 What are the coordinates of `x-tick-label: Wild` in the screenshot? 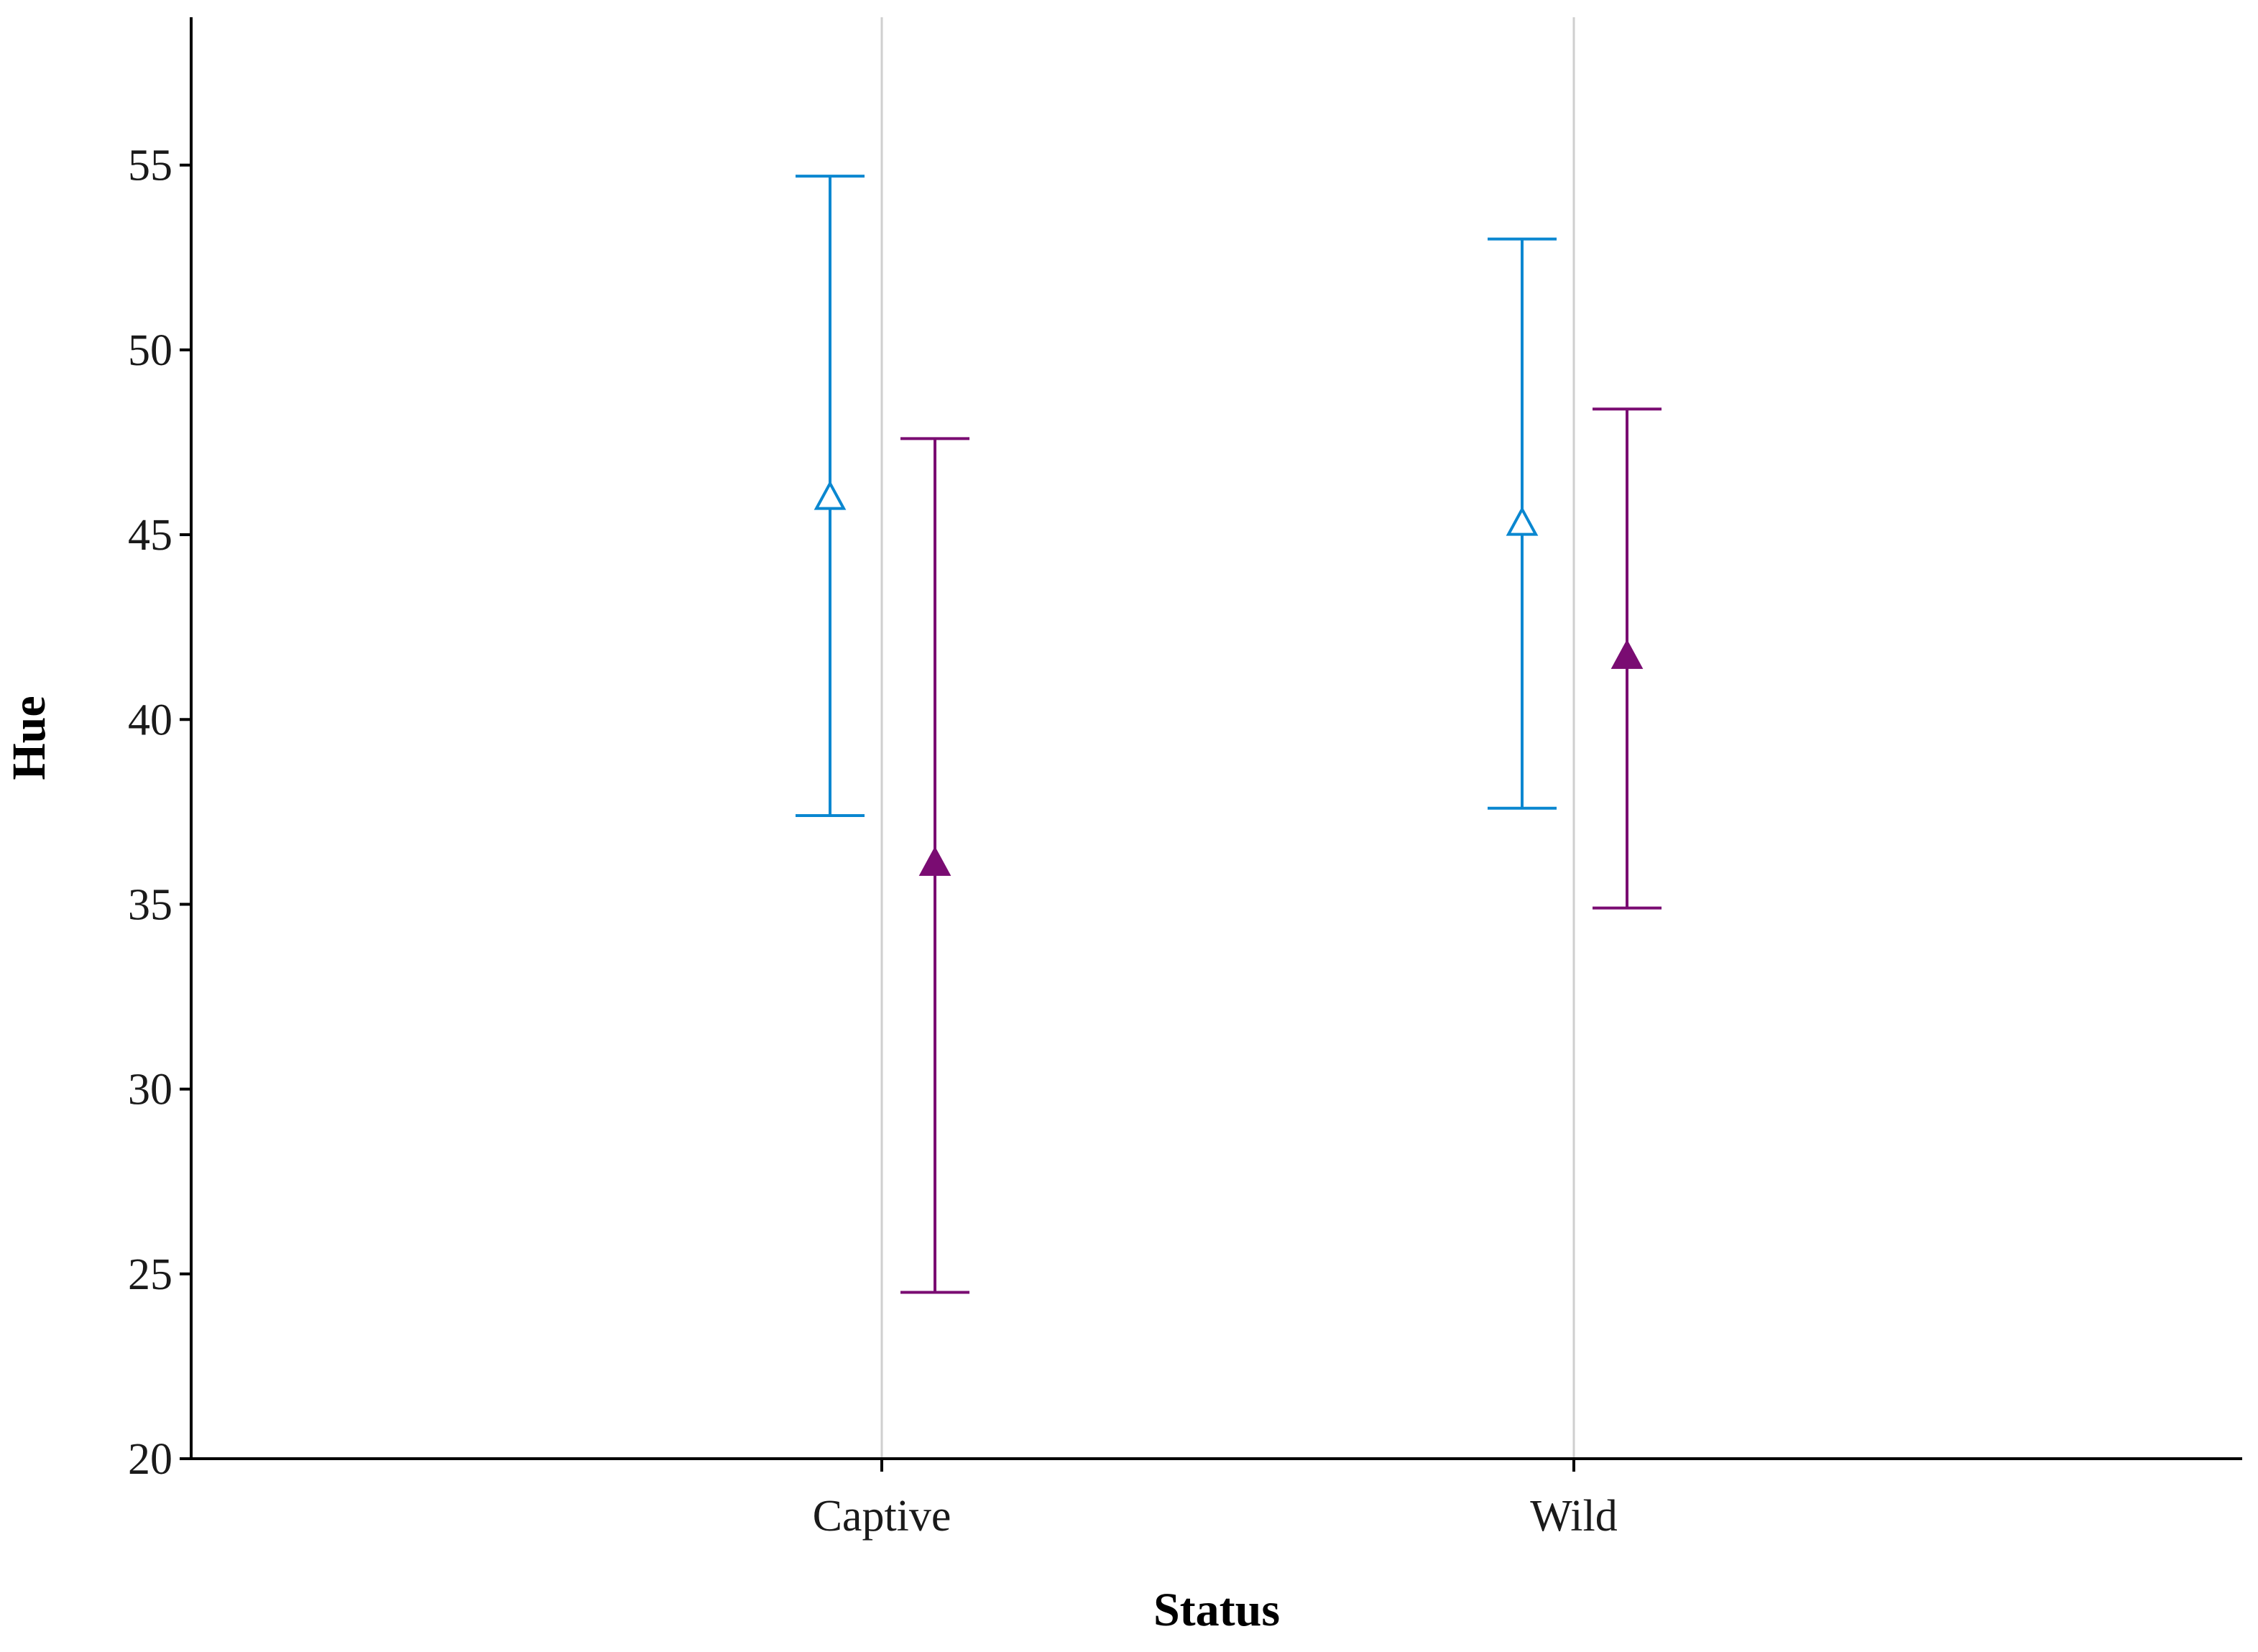 It's located at (1574, 1516).